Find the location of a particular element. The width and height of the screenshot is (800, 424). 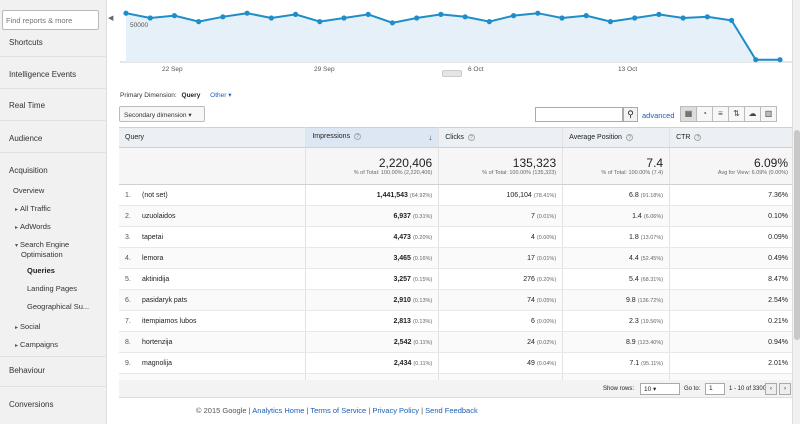

clicks-value: 17 is located at coordinates (531, 258).